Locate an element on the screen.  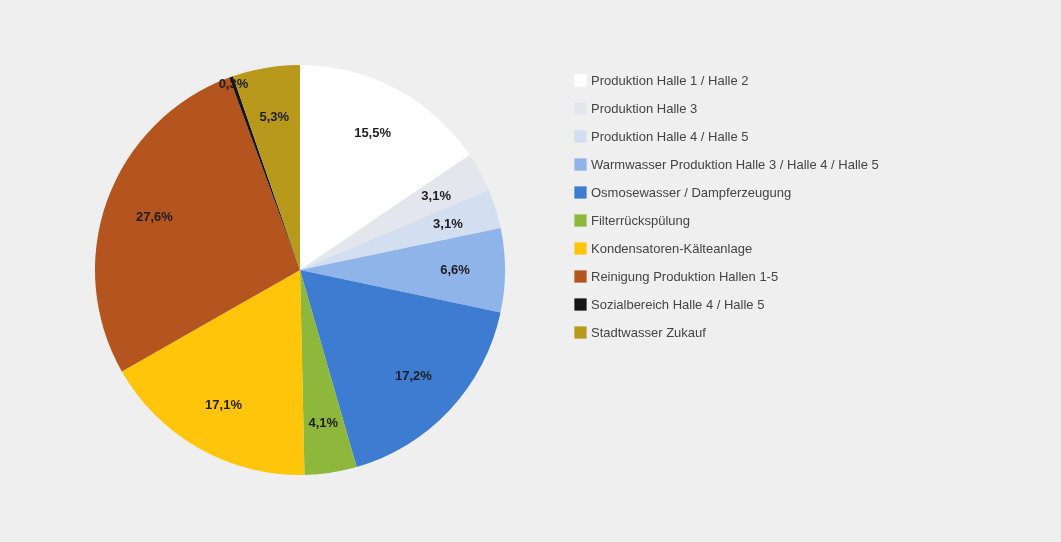
legend-label: Produktion Halle 4 / Halle 5 is located at coordinates (670, 136).